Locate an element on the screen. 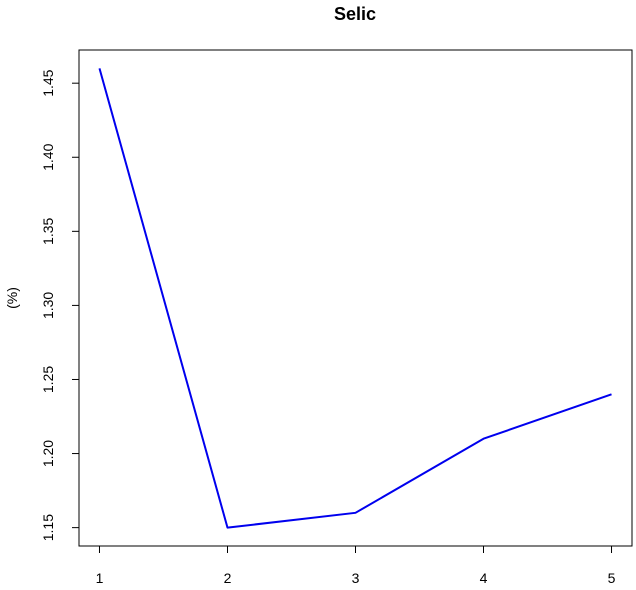 This screenshot has width=636, height=590. x-tick-label: 4 is located at coordinates (484, 578).